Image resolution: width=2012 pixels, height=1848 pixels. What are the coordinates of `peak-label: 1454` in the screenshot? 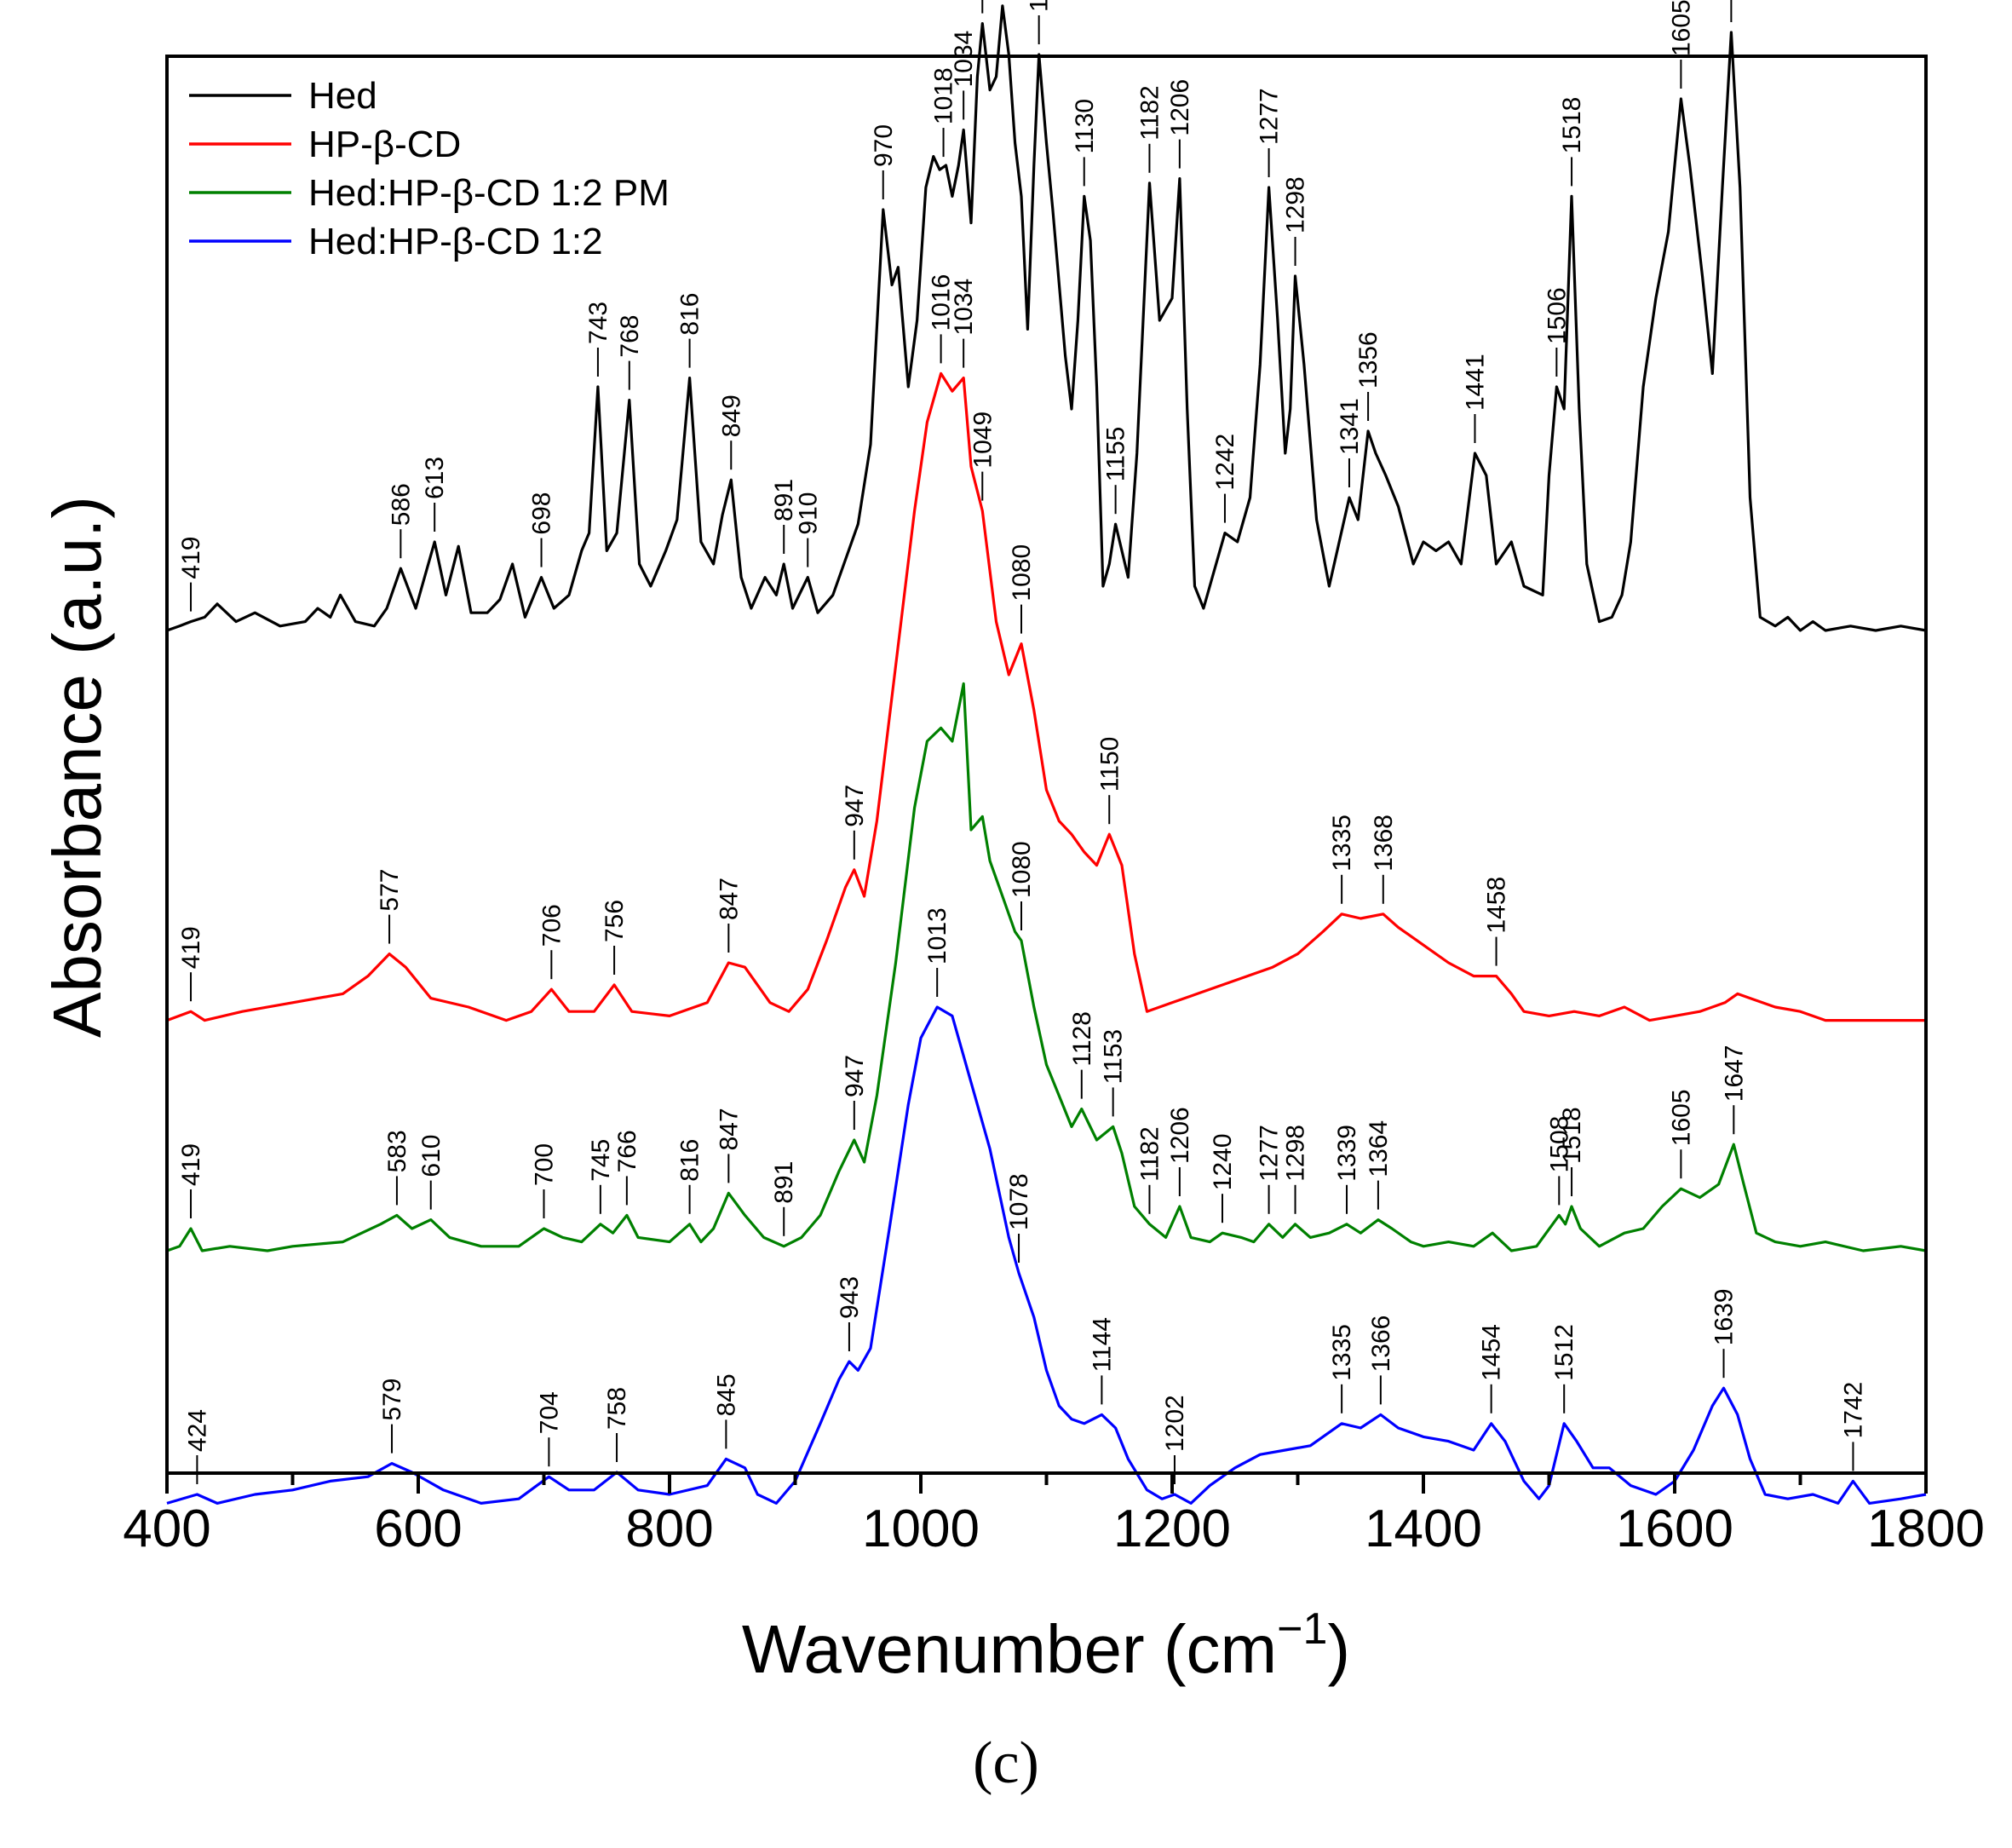 It's located at (1492, 1352).